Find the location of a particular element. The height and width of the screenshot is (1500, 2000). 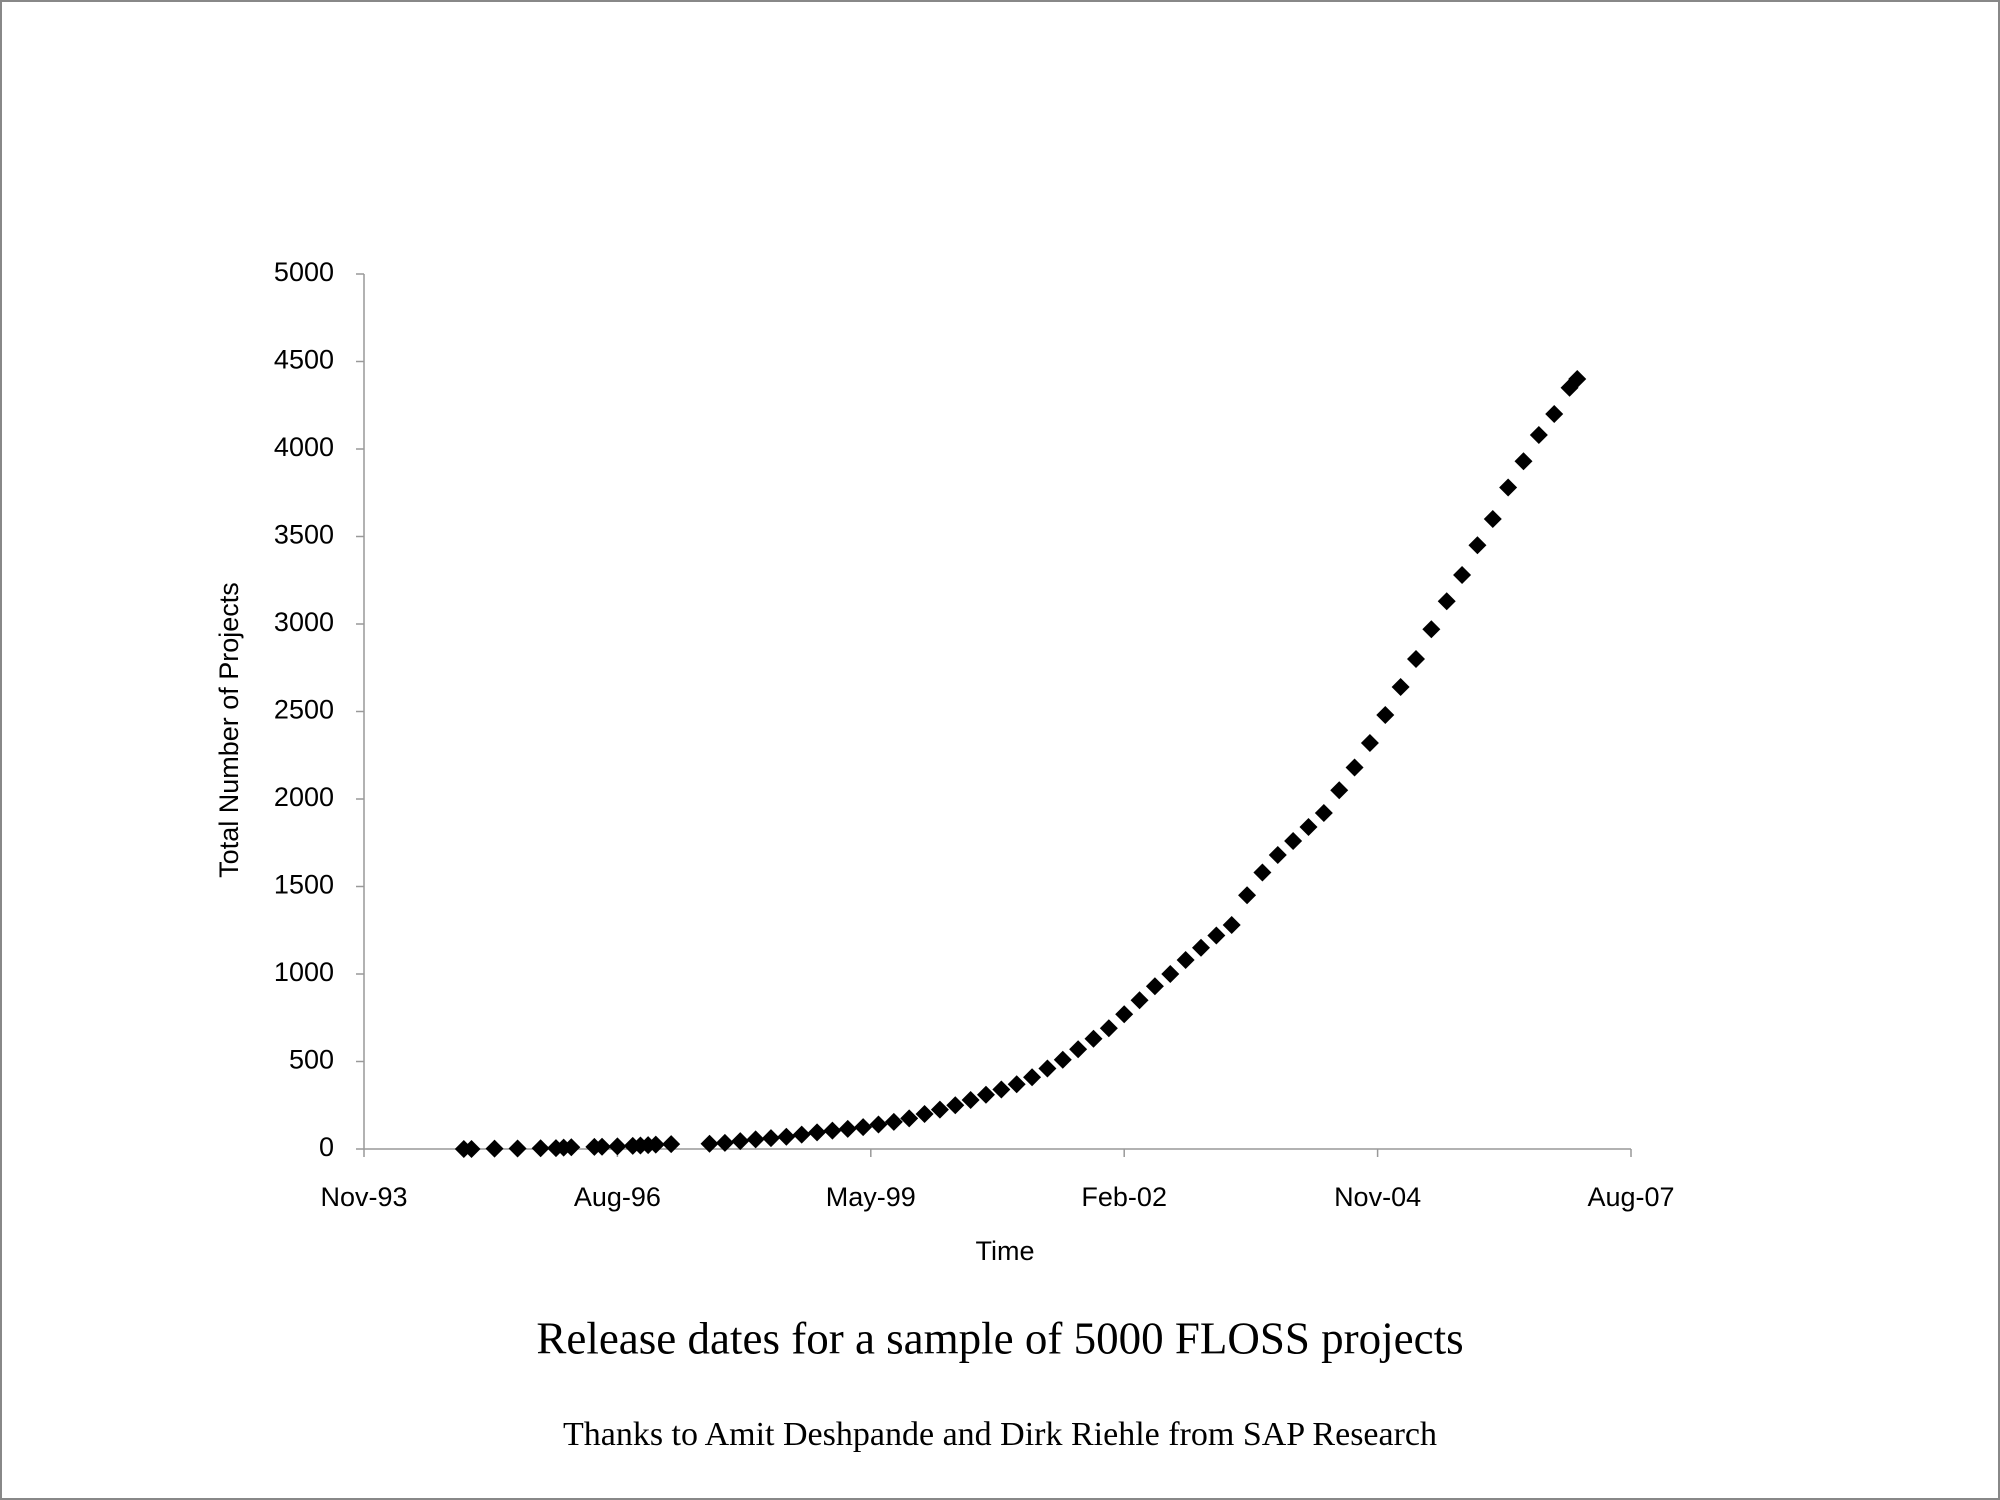

y-tick-label: 3500 is located at coordinates (304, 535).